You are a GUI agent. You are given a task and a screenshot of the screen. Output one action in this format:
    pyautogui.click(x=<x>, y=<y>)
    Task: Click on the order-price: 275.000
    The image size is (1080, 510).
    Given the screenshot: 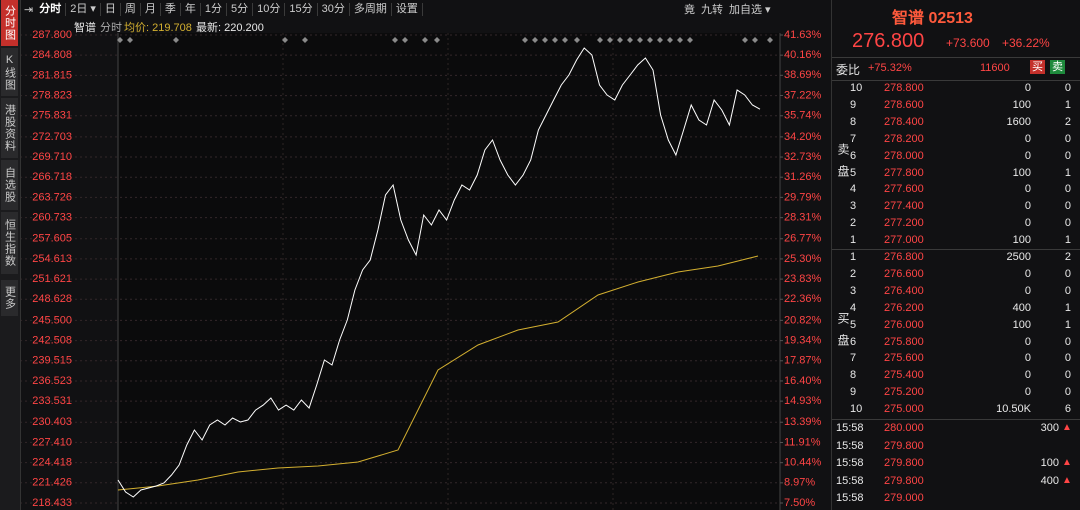 What is the action you would take?
    pyautogui.click(x=904, y=409)
    